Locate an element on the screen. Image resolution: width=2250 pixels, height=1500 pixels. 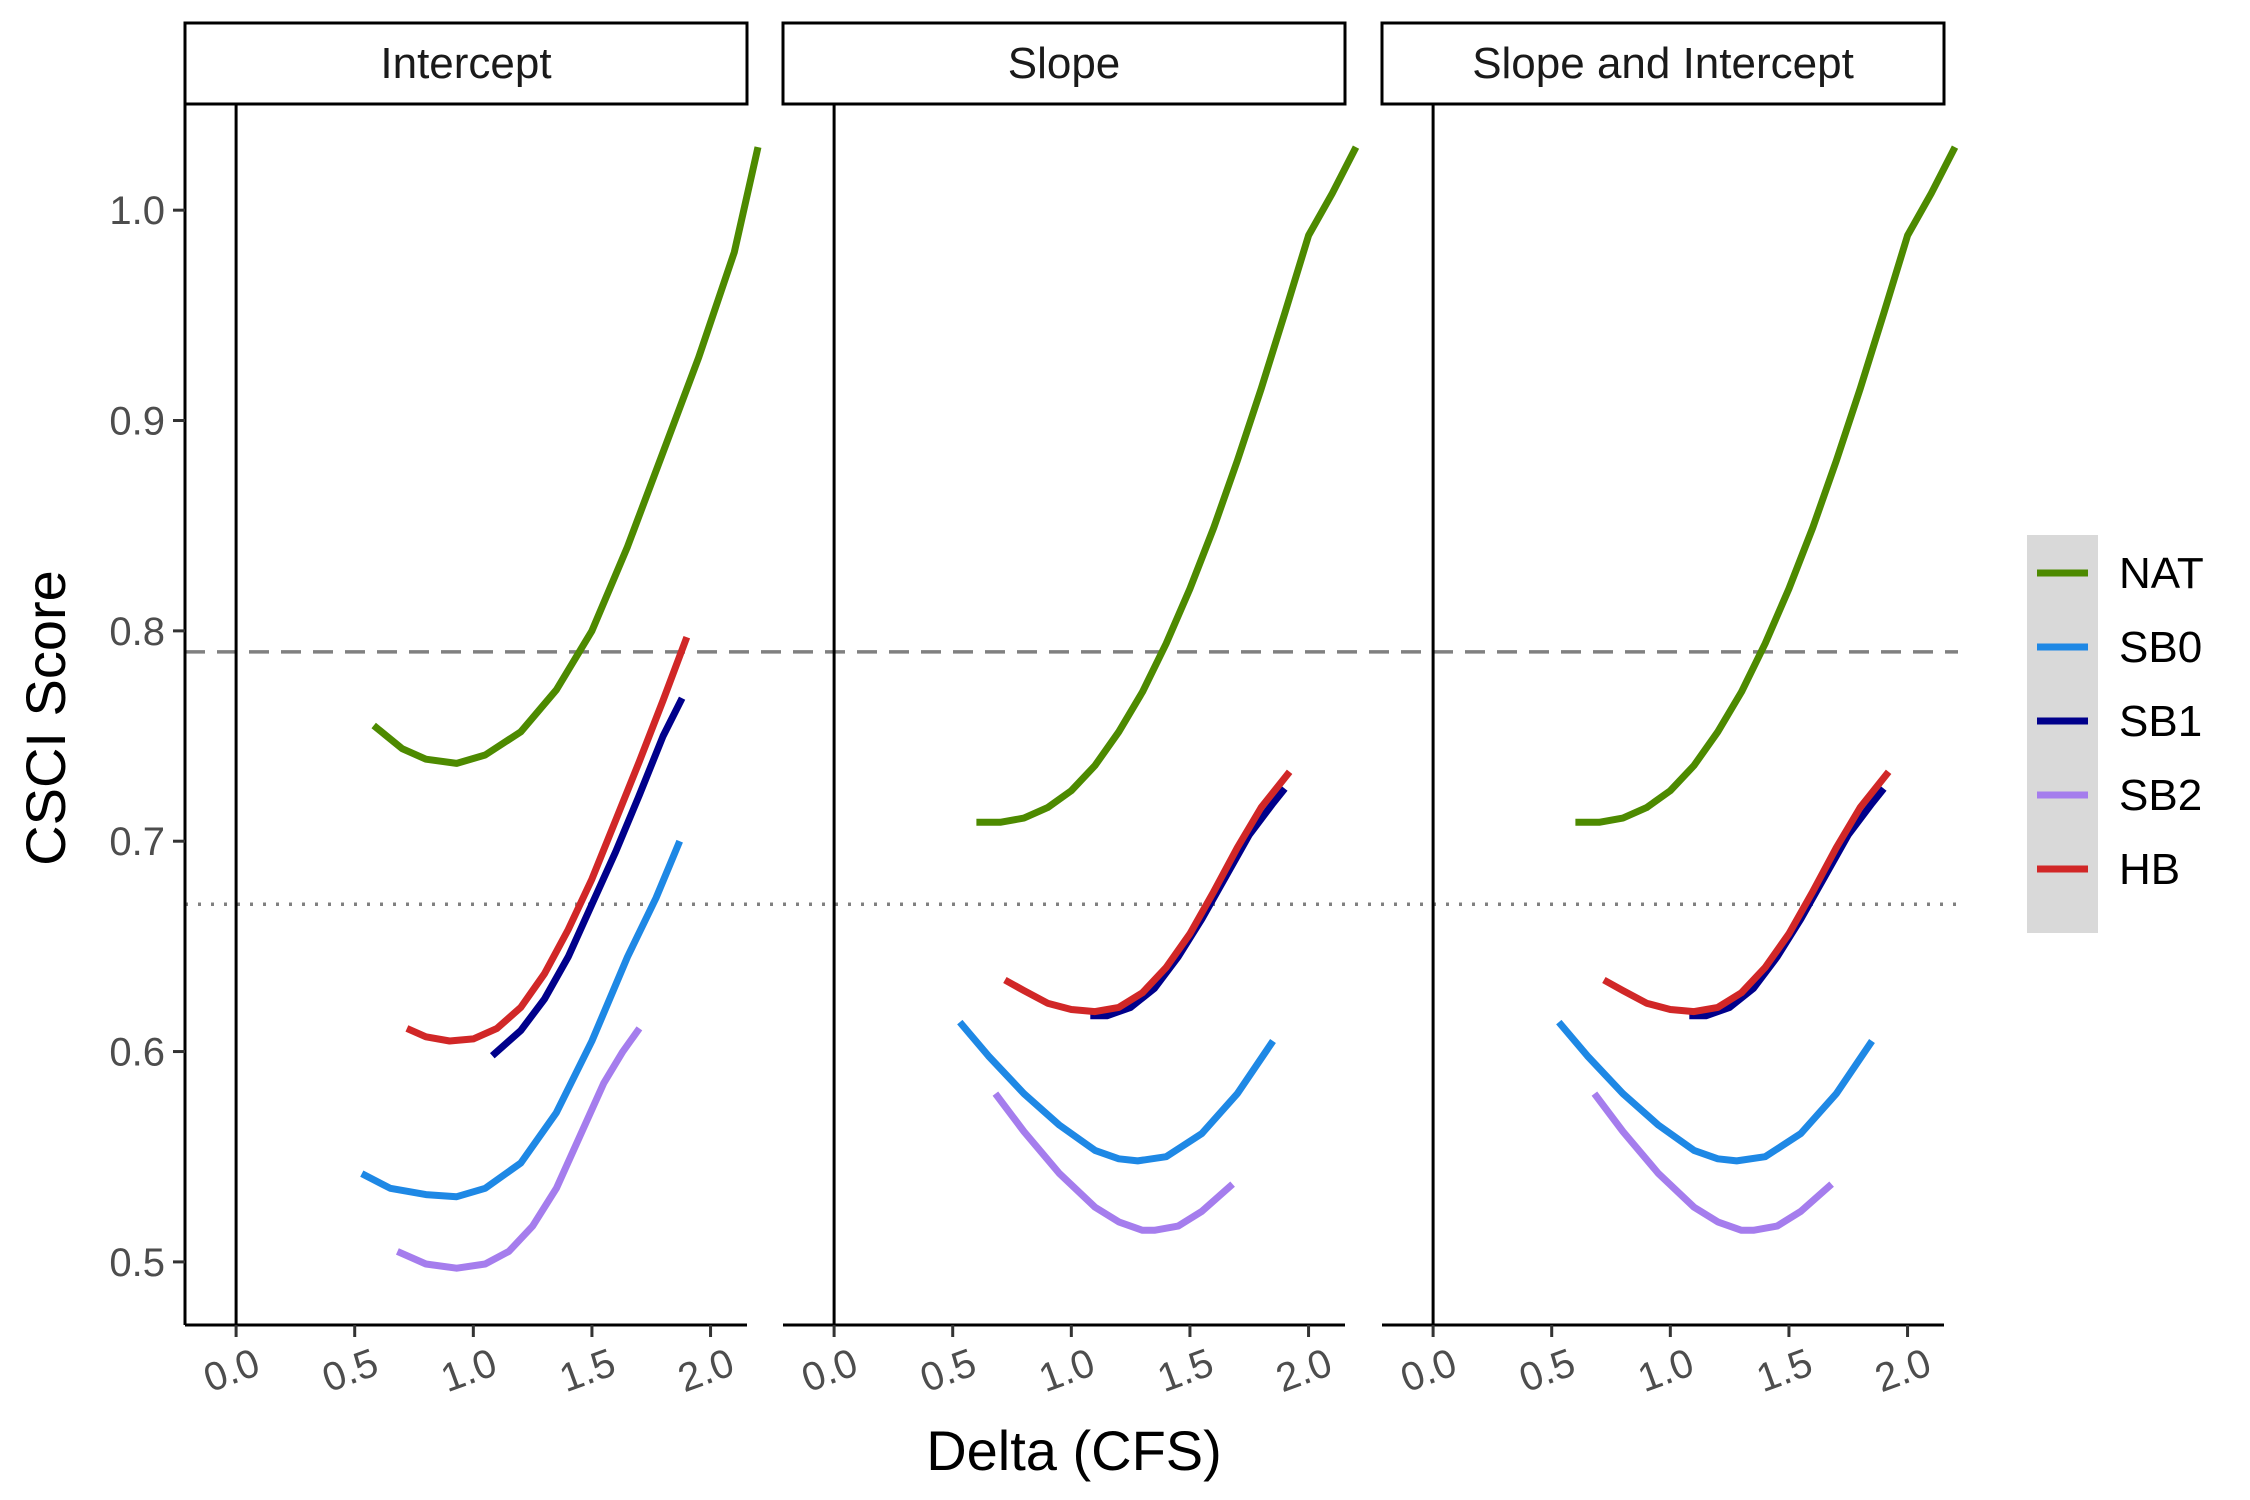
y-axis-title: CSCI Score is located at coordinates (45, 718).